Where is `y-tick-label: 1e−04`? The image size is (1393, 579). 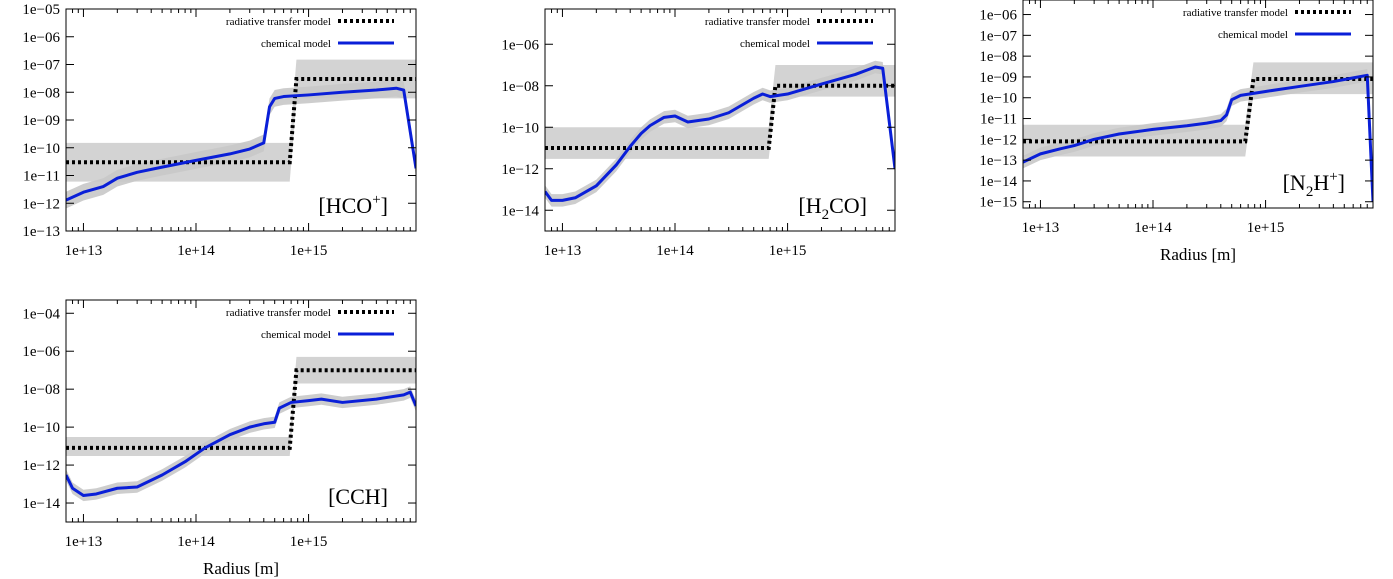
y-tick-label: 1e−04 is located at coordinates (41, 314).